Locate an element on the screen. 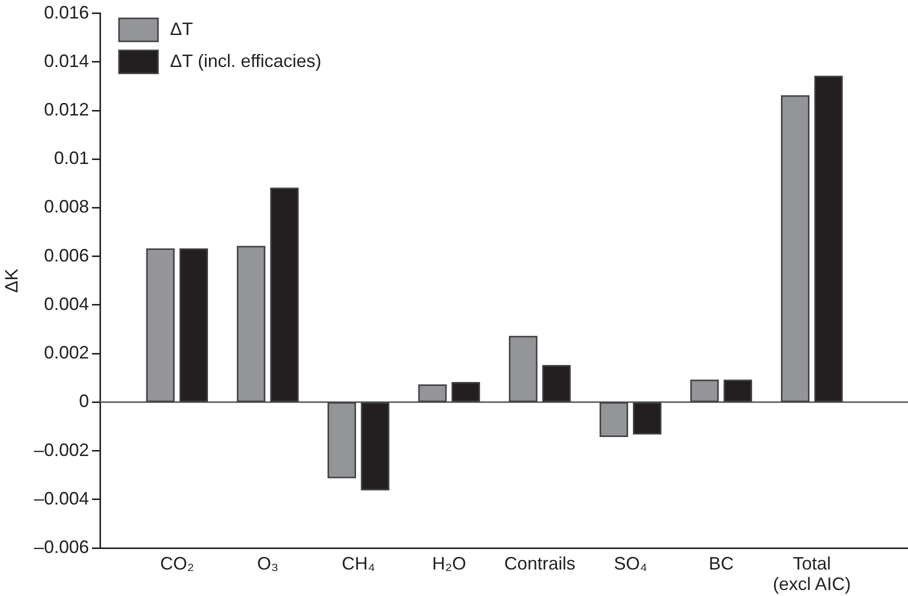  x-tick-label: CH₄ is located at coordinates (359, 563).